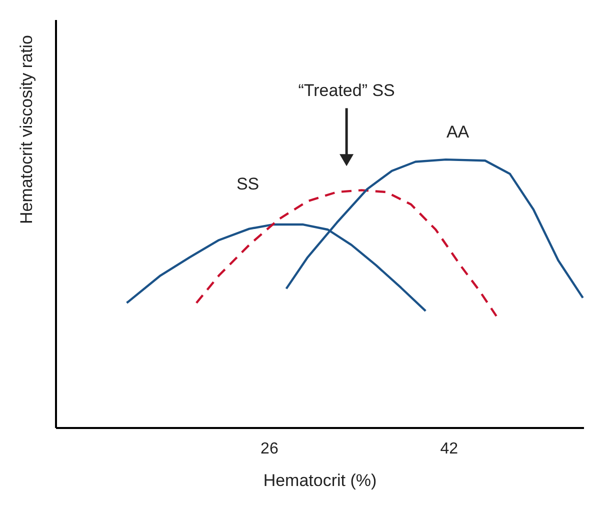 Image resolution: width=600 pixels, height=507 pixels. What do you see at coordinates (26, 129) in the screenshot?
I see `y-axis-title: Hematocrit viscosity ratio` at bounding box center [26, 129].